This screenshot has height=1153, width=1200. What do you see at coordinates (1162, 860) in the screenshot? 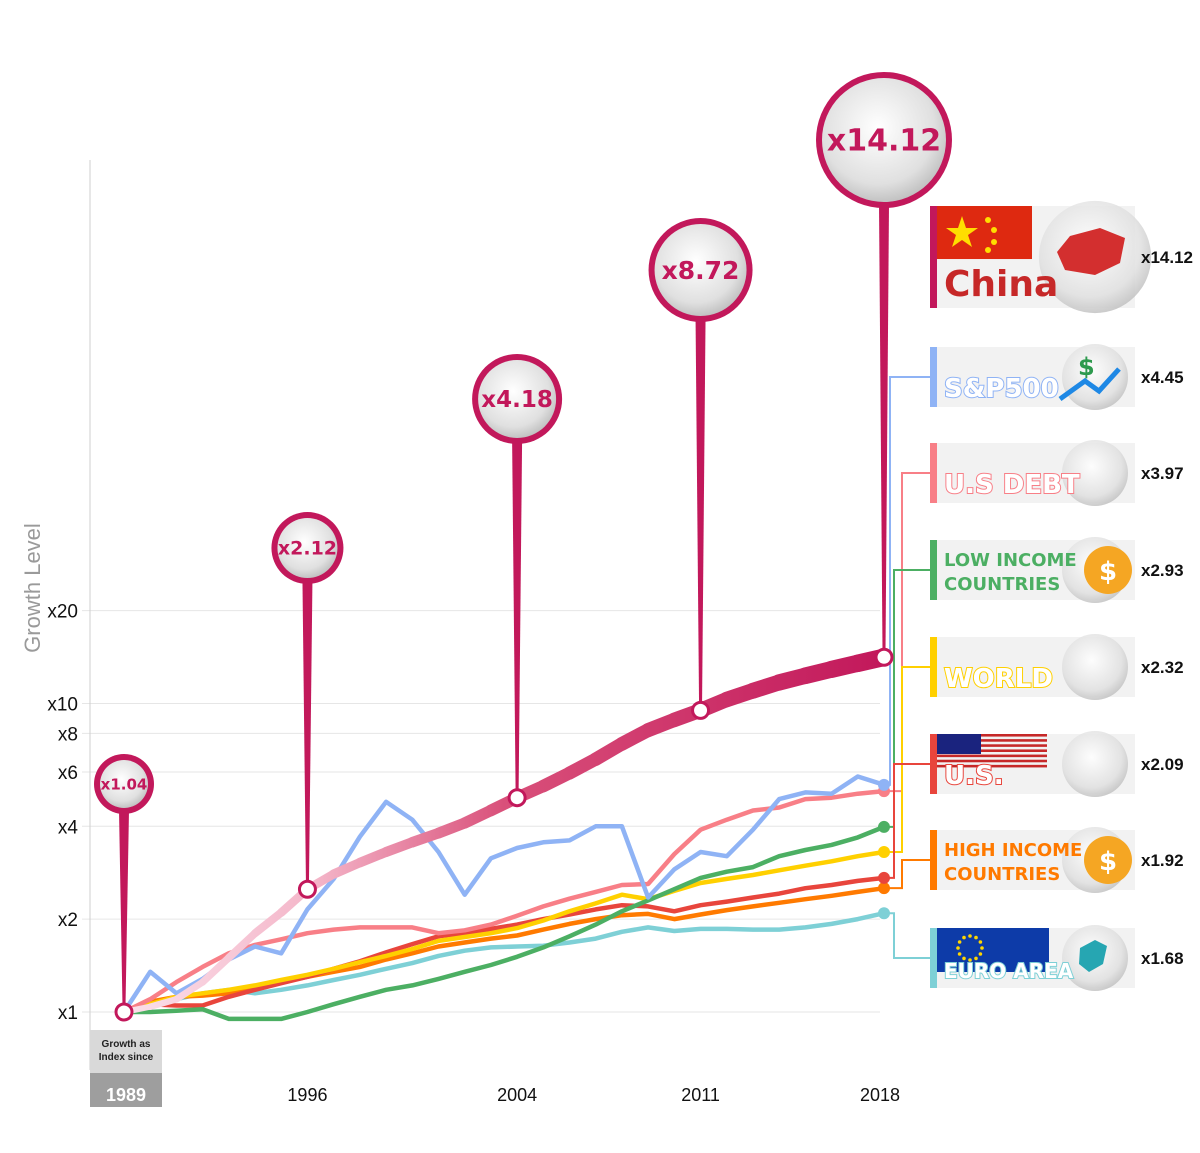
I see `legend-value: x1.92` at bounding box center [1162, 860].